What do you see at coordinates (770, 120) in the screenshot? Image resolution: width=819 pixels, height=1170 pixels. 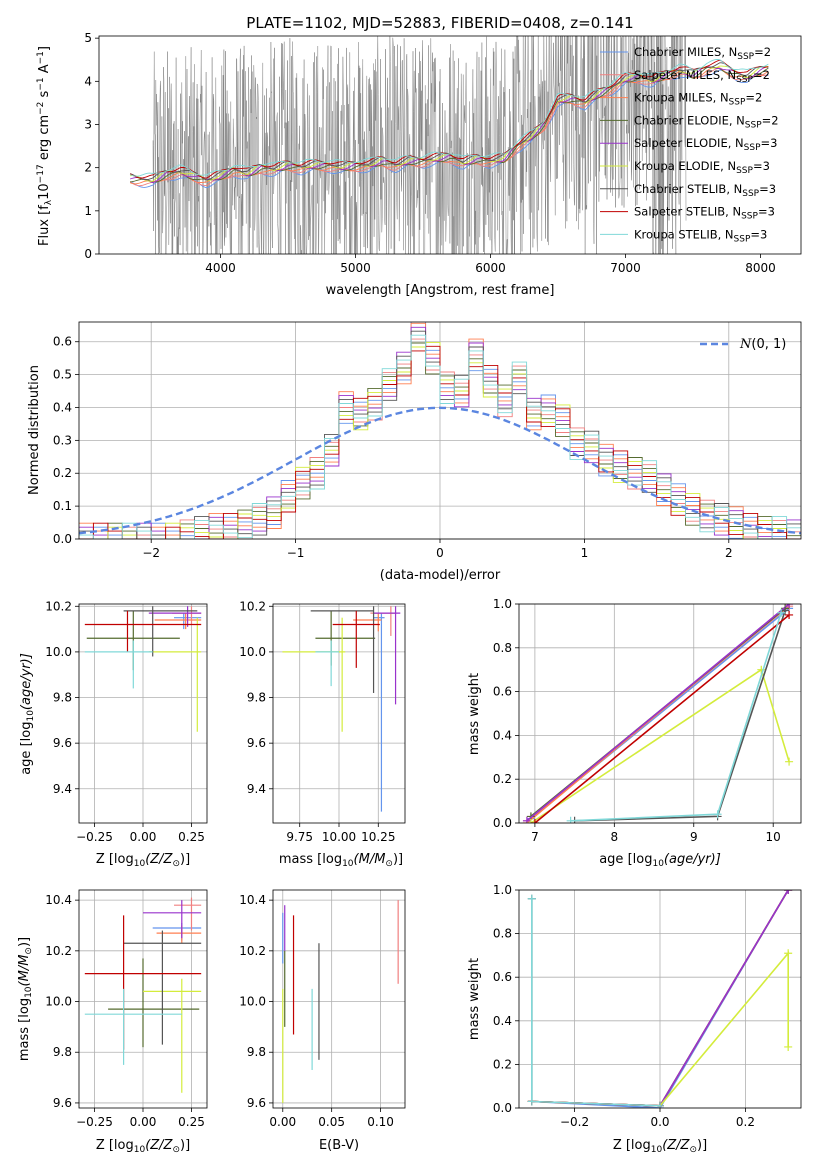 I see `label-part: =2` at bounding box center [770, 120].